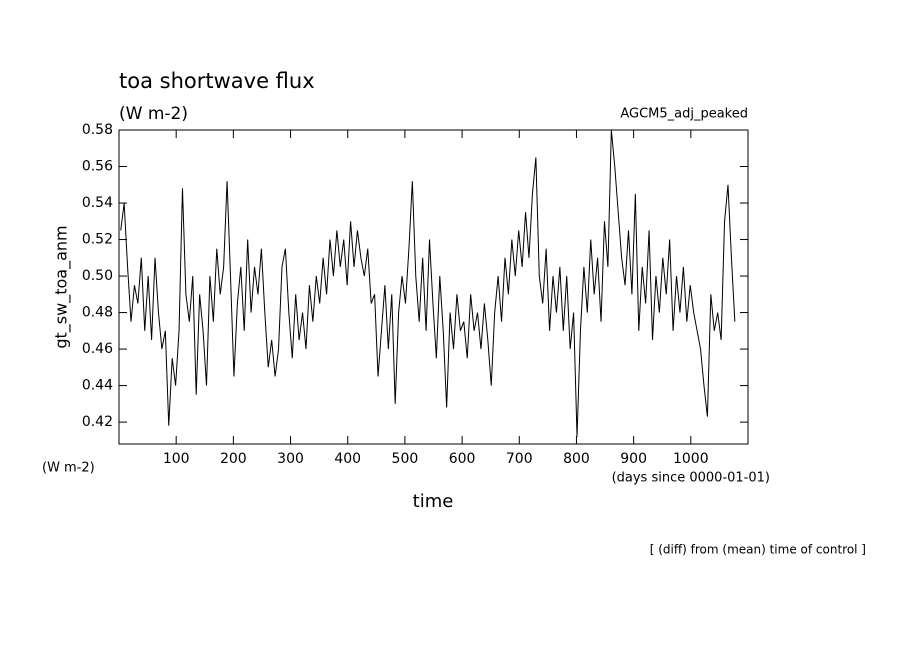 The image size is (904, 654). Describe the element at coordinates (97, 167) in the screenshot. I see `y-tick-label: 0.56` at that location.